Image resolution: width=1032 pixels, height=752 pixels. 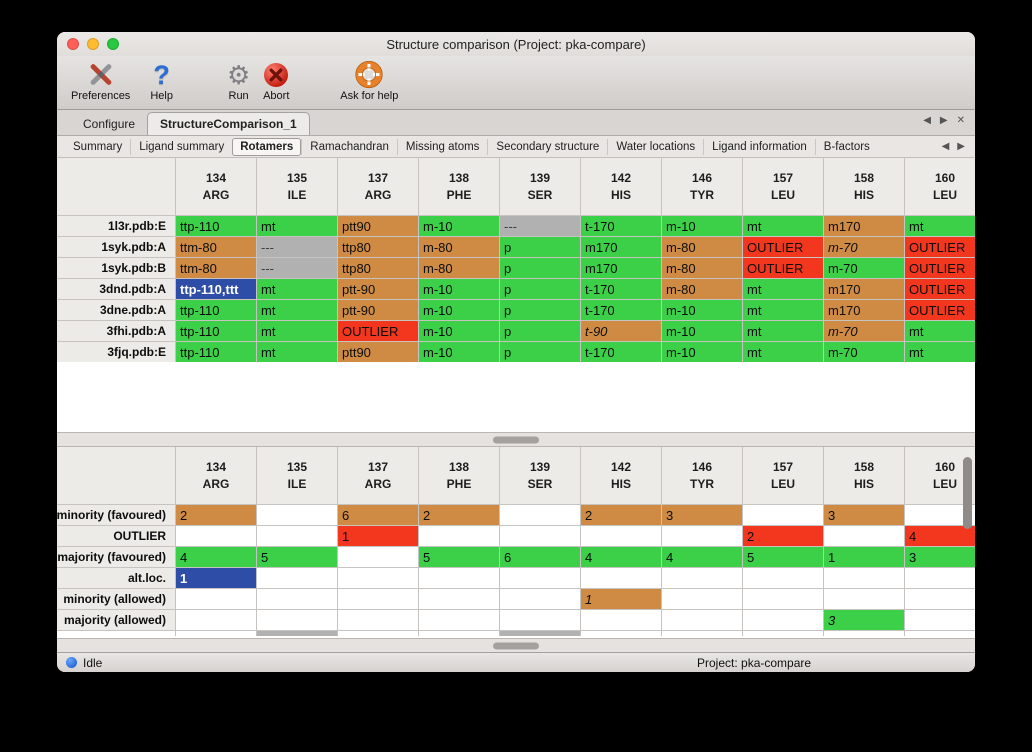 What do you see at coordinates (116, 557) in the screenshot?
I see `row-label: majority (favoured)` at bounding box center [116, 557].